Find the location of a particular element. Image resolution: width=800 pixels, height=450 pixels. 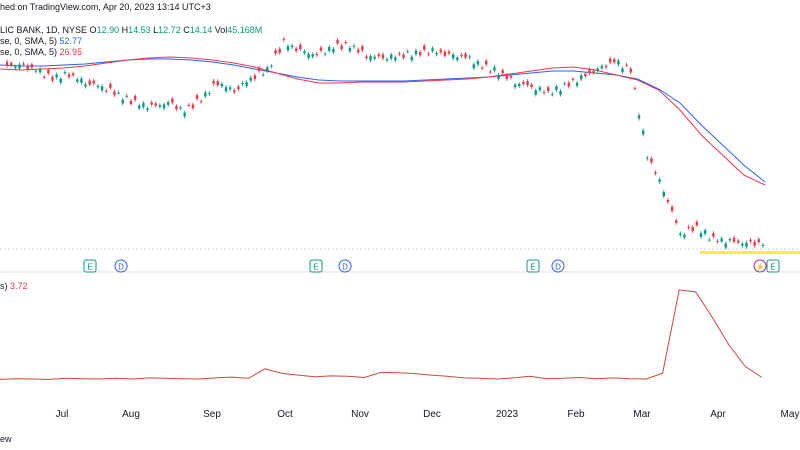

volume-value: 45.168M is located at coordinates (245, 30).